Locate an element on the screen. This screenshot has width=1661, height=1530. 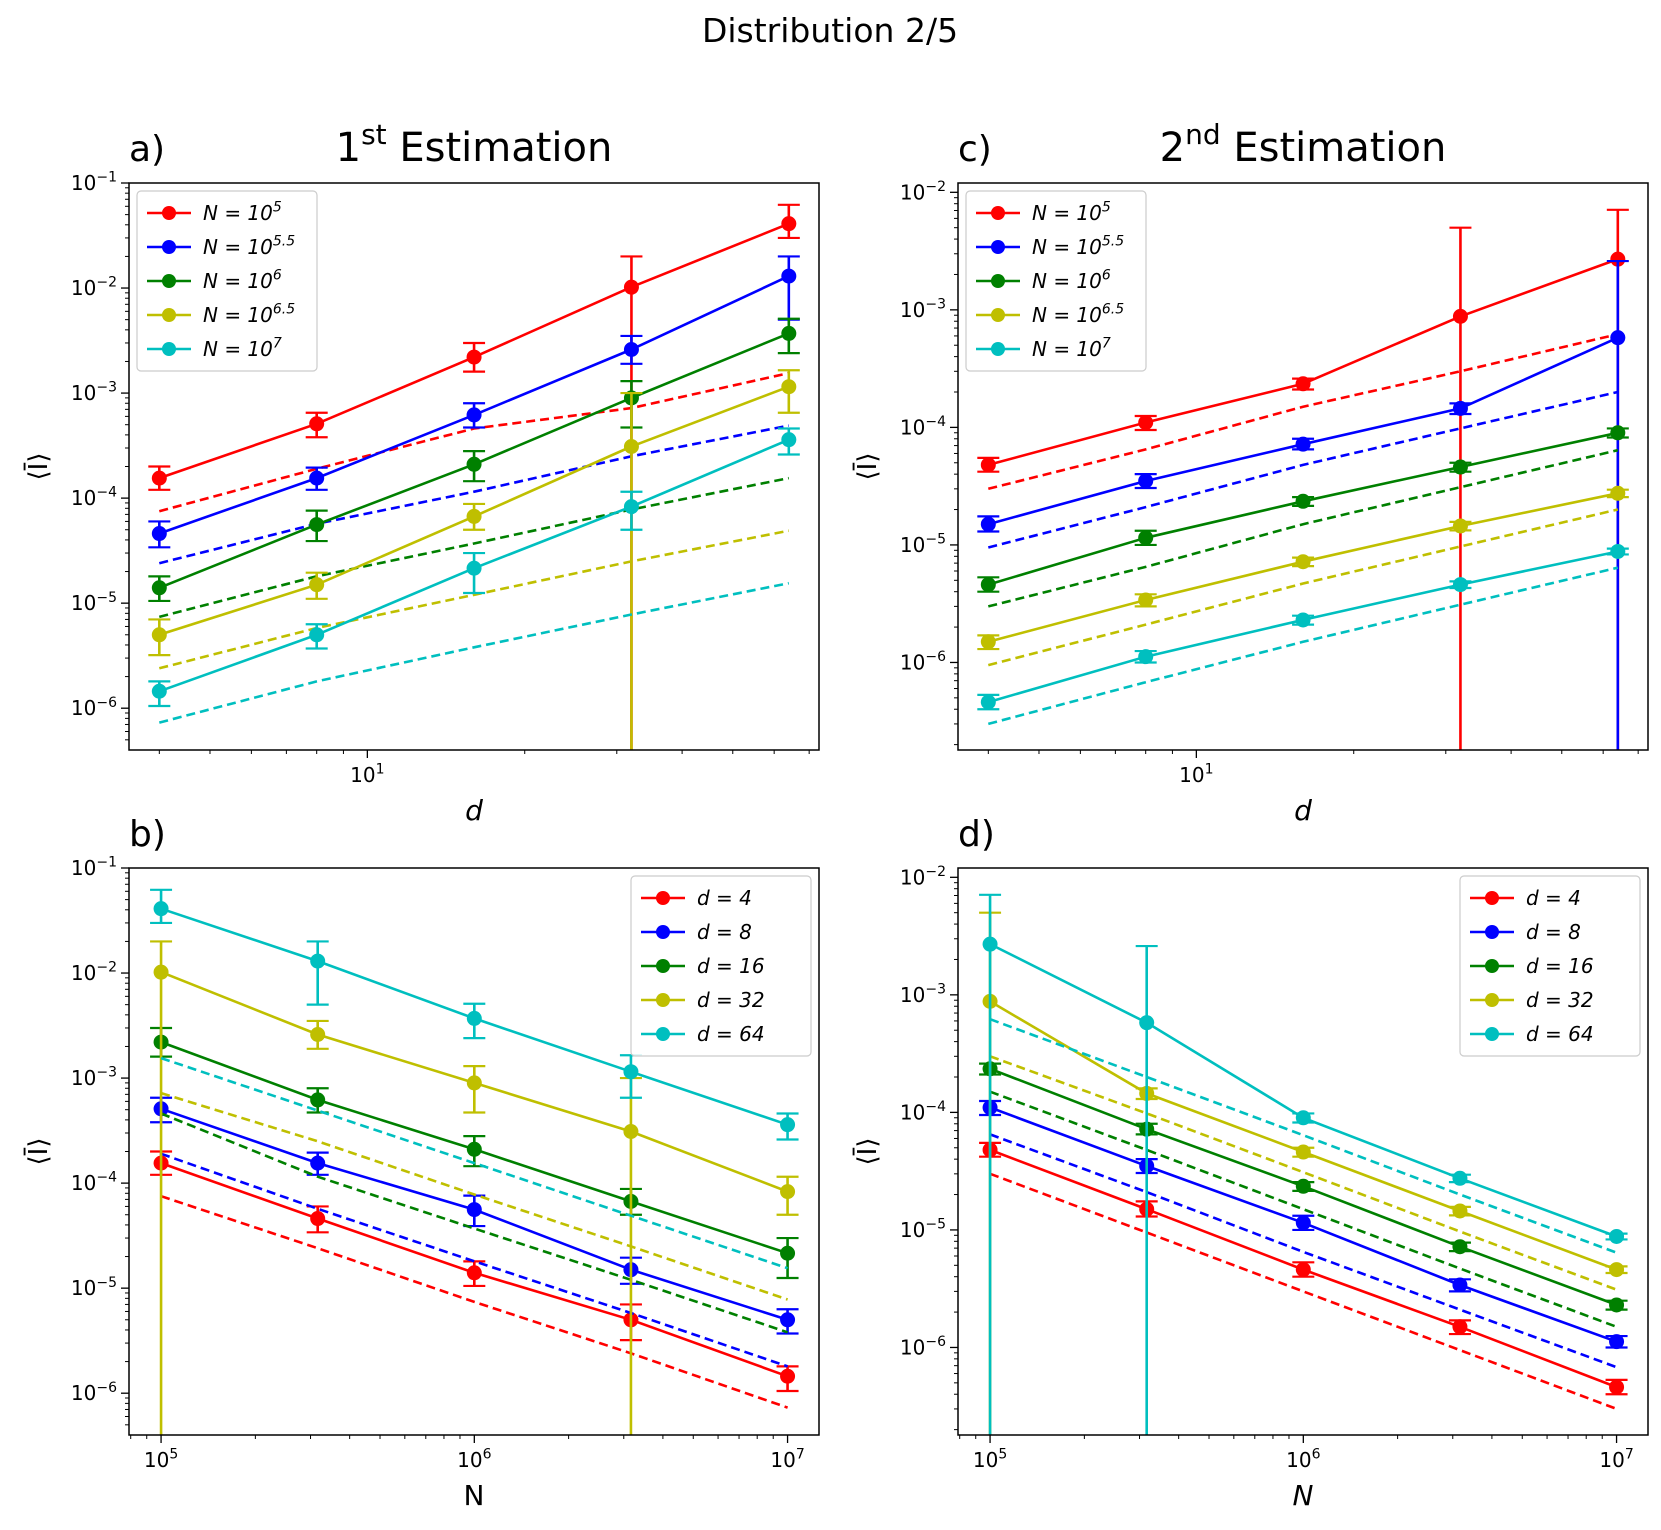
panel-label: a) is located at coordinates (147, 149).